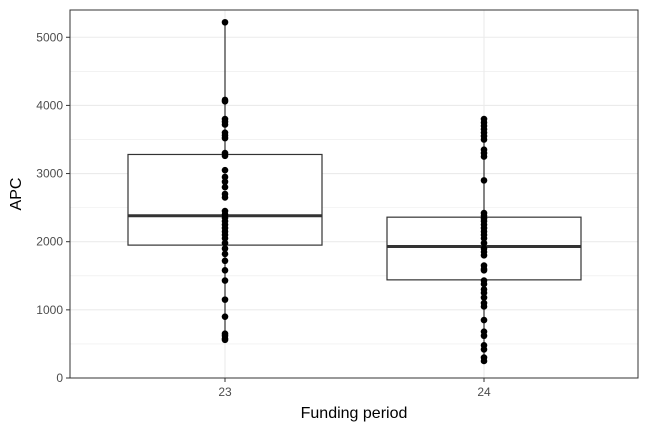 The width and height of the screenshot is (648, 432). What do you see at coordinates (354, 413) in the screenshot?
I see `x-axis-title: Funding period` at bounding box center [354, 413].